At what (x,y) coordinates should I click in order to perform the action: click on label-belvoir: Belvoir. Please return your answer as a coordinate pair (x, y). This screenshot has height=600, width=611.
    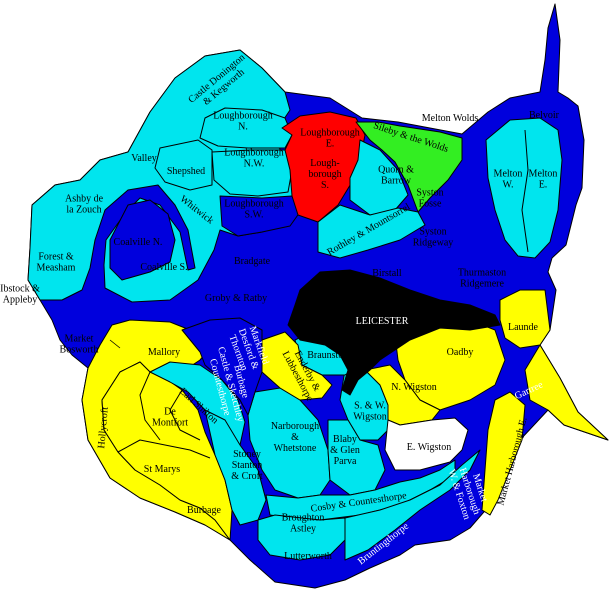
    Looking at the image, I should click on (544, 115).